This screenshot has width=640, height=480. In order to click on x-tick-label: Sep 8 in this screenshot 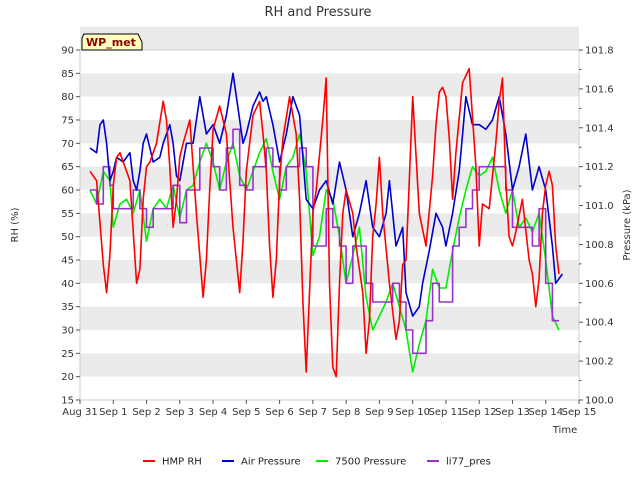, I will do `click(346, 412)`.